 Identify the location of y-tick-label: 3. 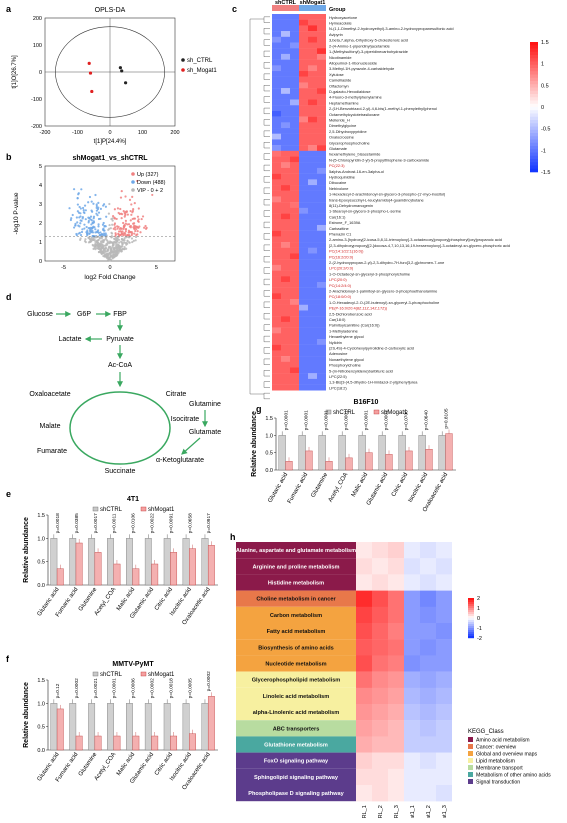
(40, 205).